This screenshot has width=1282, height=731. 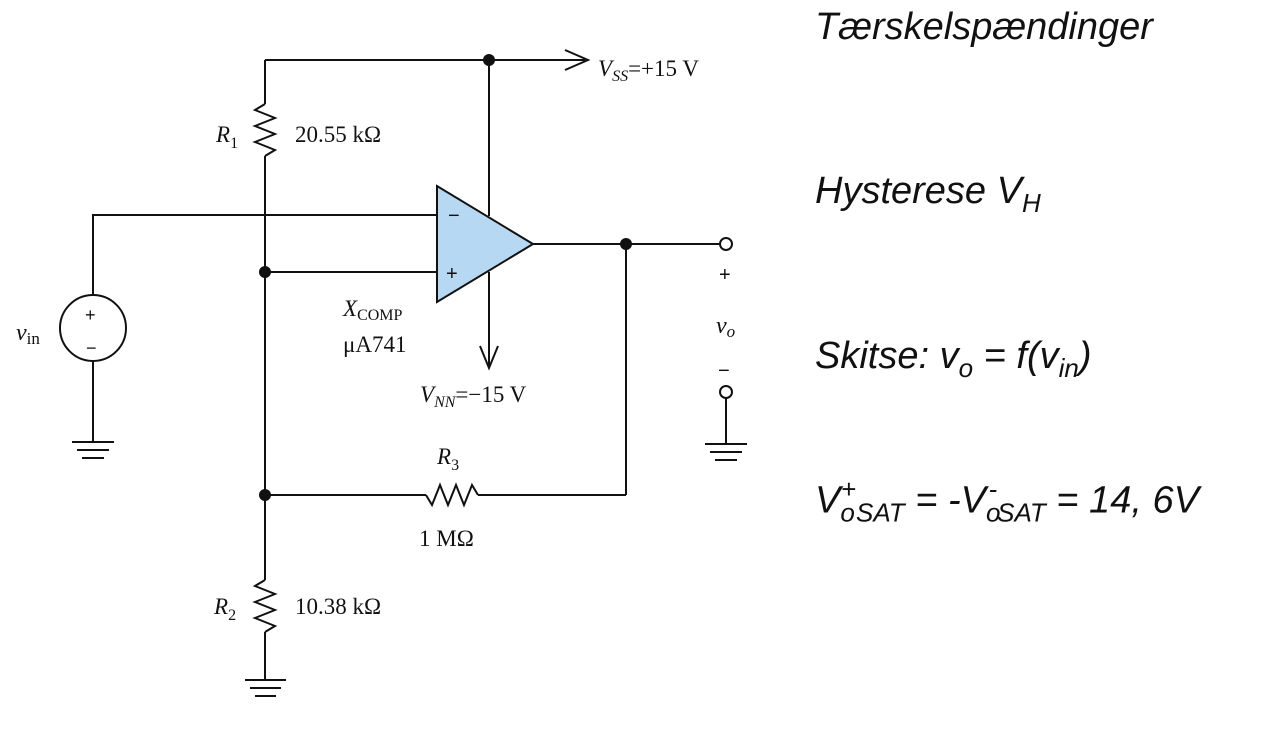 What do you see at coordinates (90, 315) in the screenshot?
I see `source-plus: +` at bounding box center [90, 315].